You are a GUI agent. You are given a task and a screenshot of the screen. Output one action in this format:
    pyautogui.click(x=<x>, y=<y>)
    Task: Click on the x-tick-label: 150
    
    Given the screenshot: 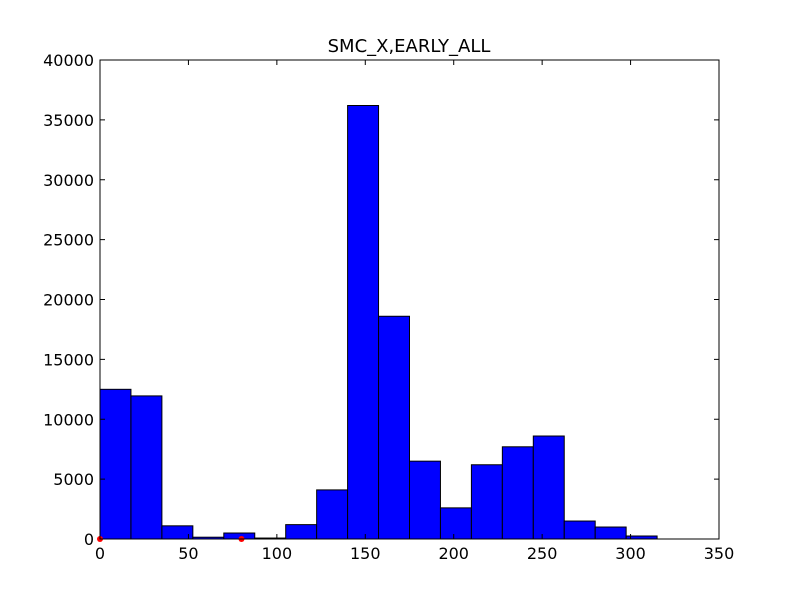 What is the action you would take?
    pyautogui.click(x=365, y=553)
    